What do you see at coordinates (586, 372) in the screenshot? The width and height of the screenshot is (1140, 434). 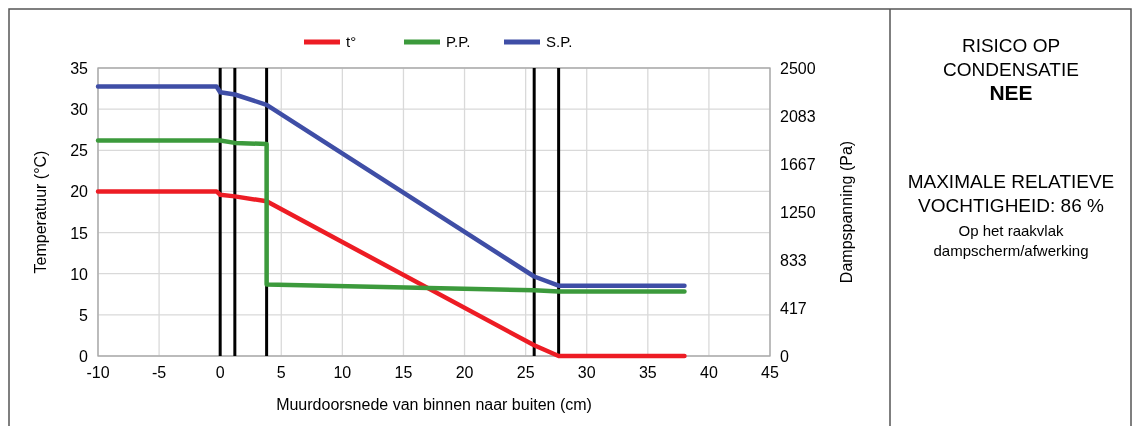 I see `x-tick-label: 30` at bounding box center [586, 372].